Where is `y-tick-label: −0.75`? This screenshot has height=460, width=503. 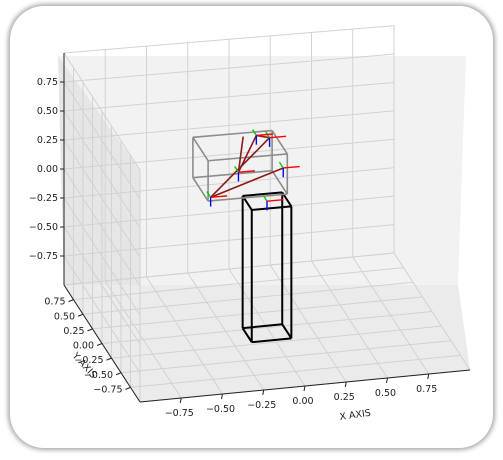 y-tick-label: −0.75 is located at coordinates (107, 389).